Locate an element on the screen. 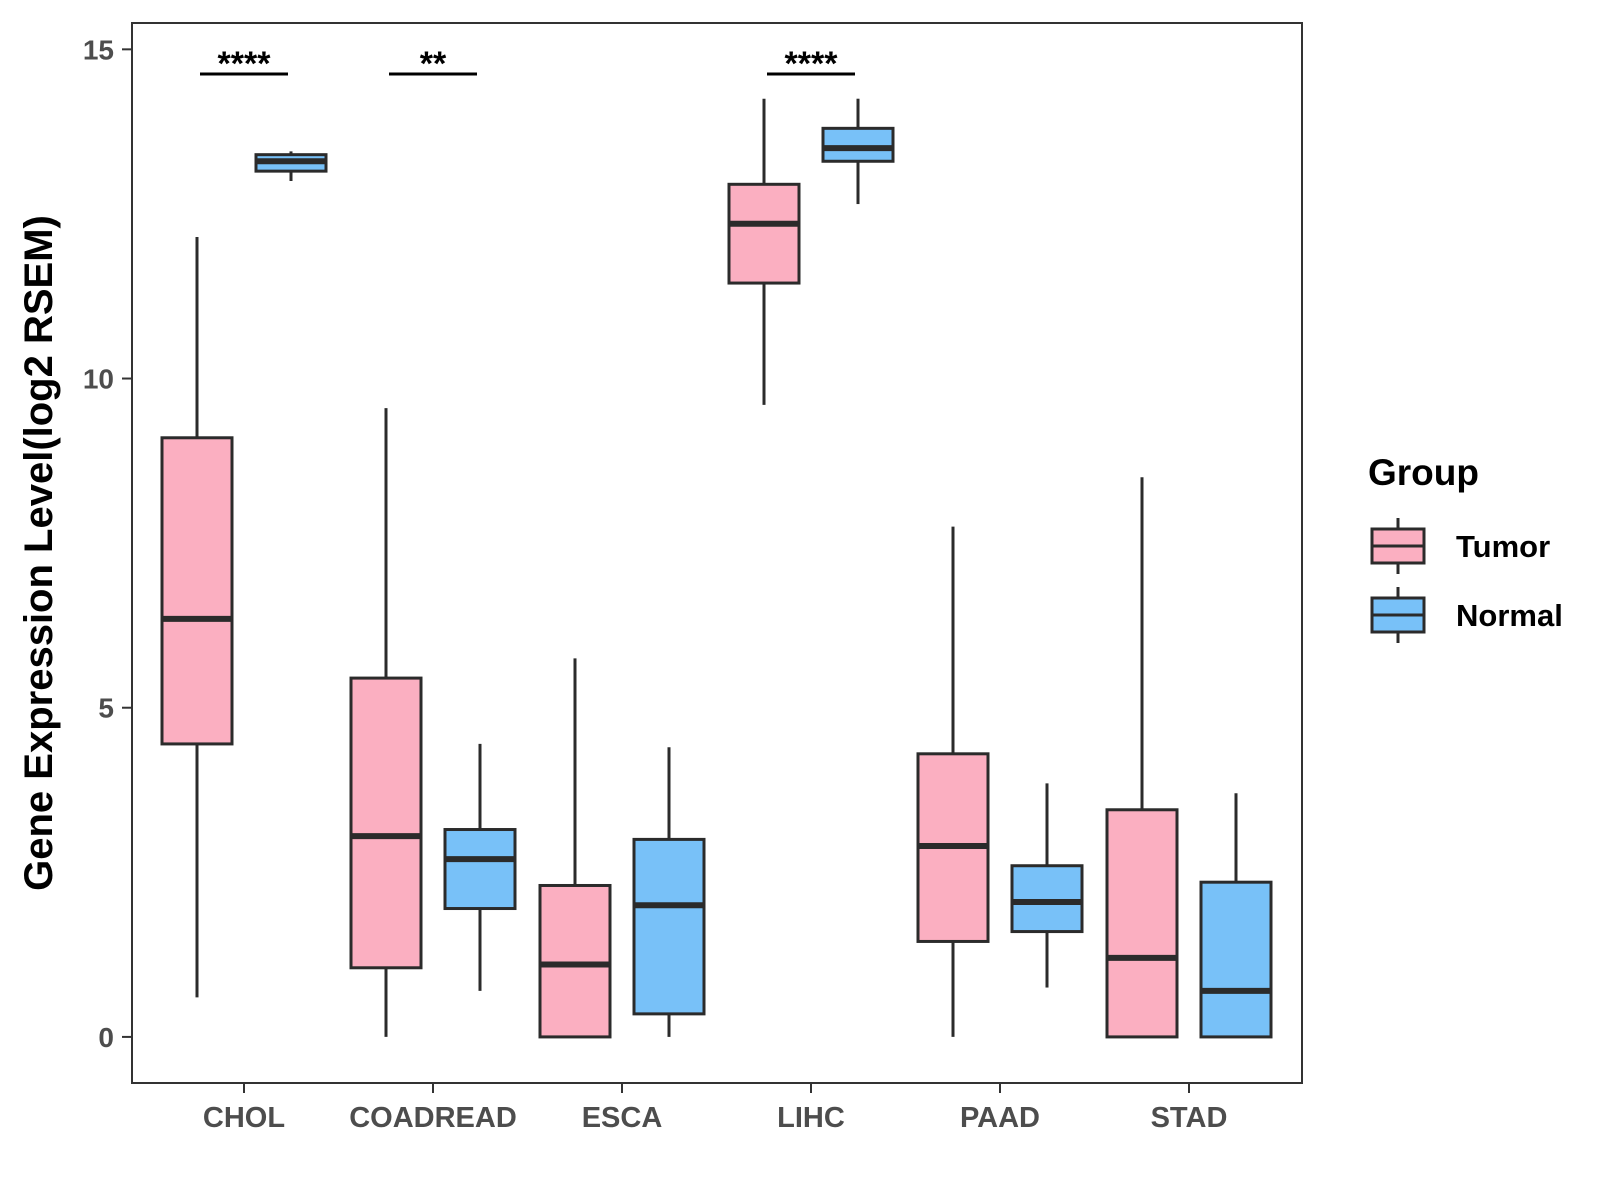 This screenshot has height=1200, width=1600. y-tick-label: 0 is located at coordinates (106, 1037).